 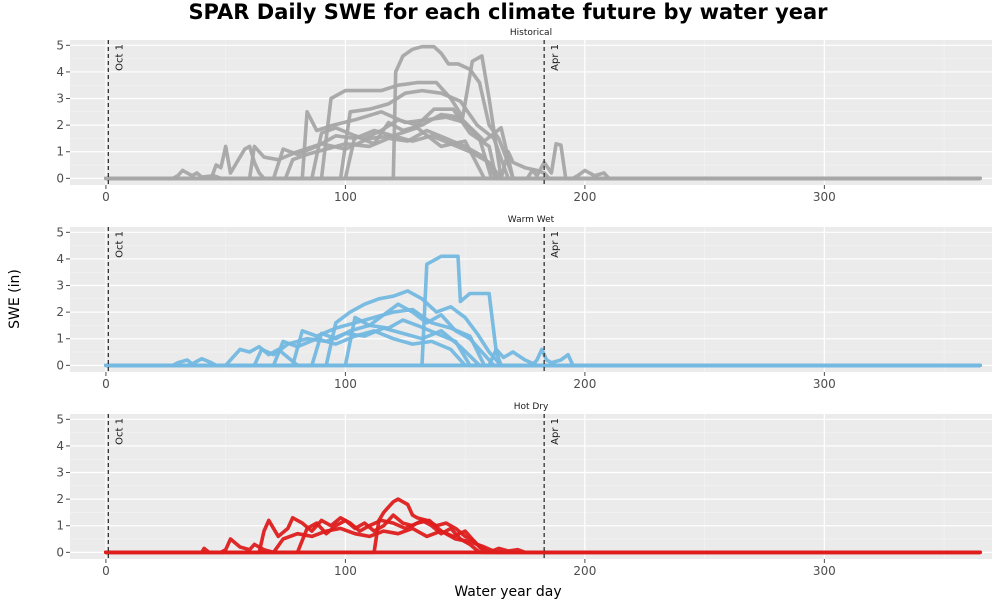 What do you see at coordinates (531, 220) in the screenshot?
I see `panel-title: Warm Wet` at bounding box center [531, 220].